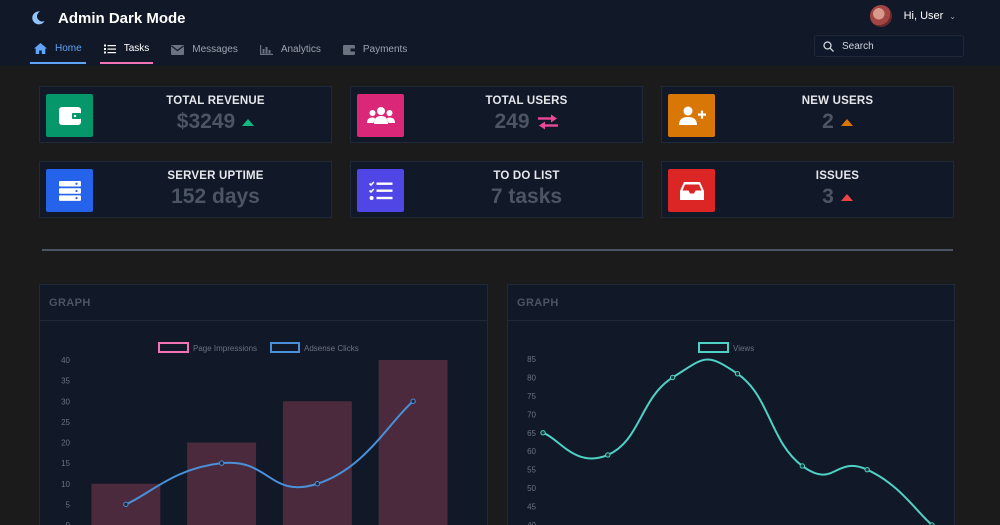  What do you see at coordinates (65, 401) in the screenshot?
I see `y-tick-label: 30` at bounding box center [65, 401].